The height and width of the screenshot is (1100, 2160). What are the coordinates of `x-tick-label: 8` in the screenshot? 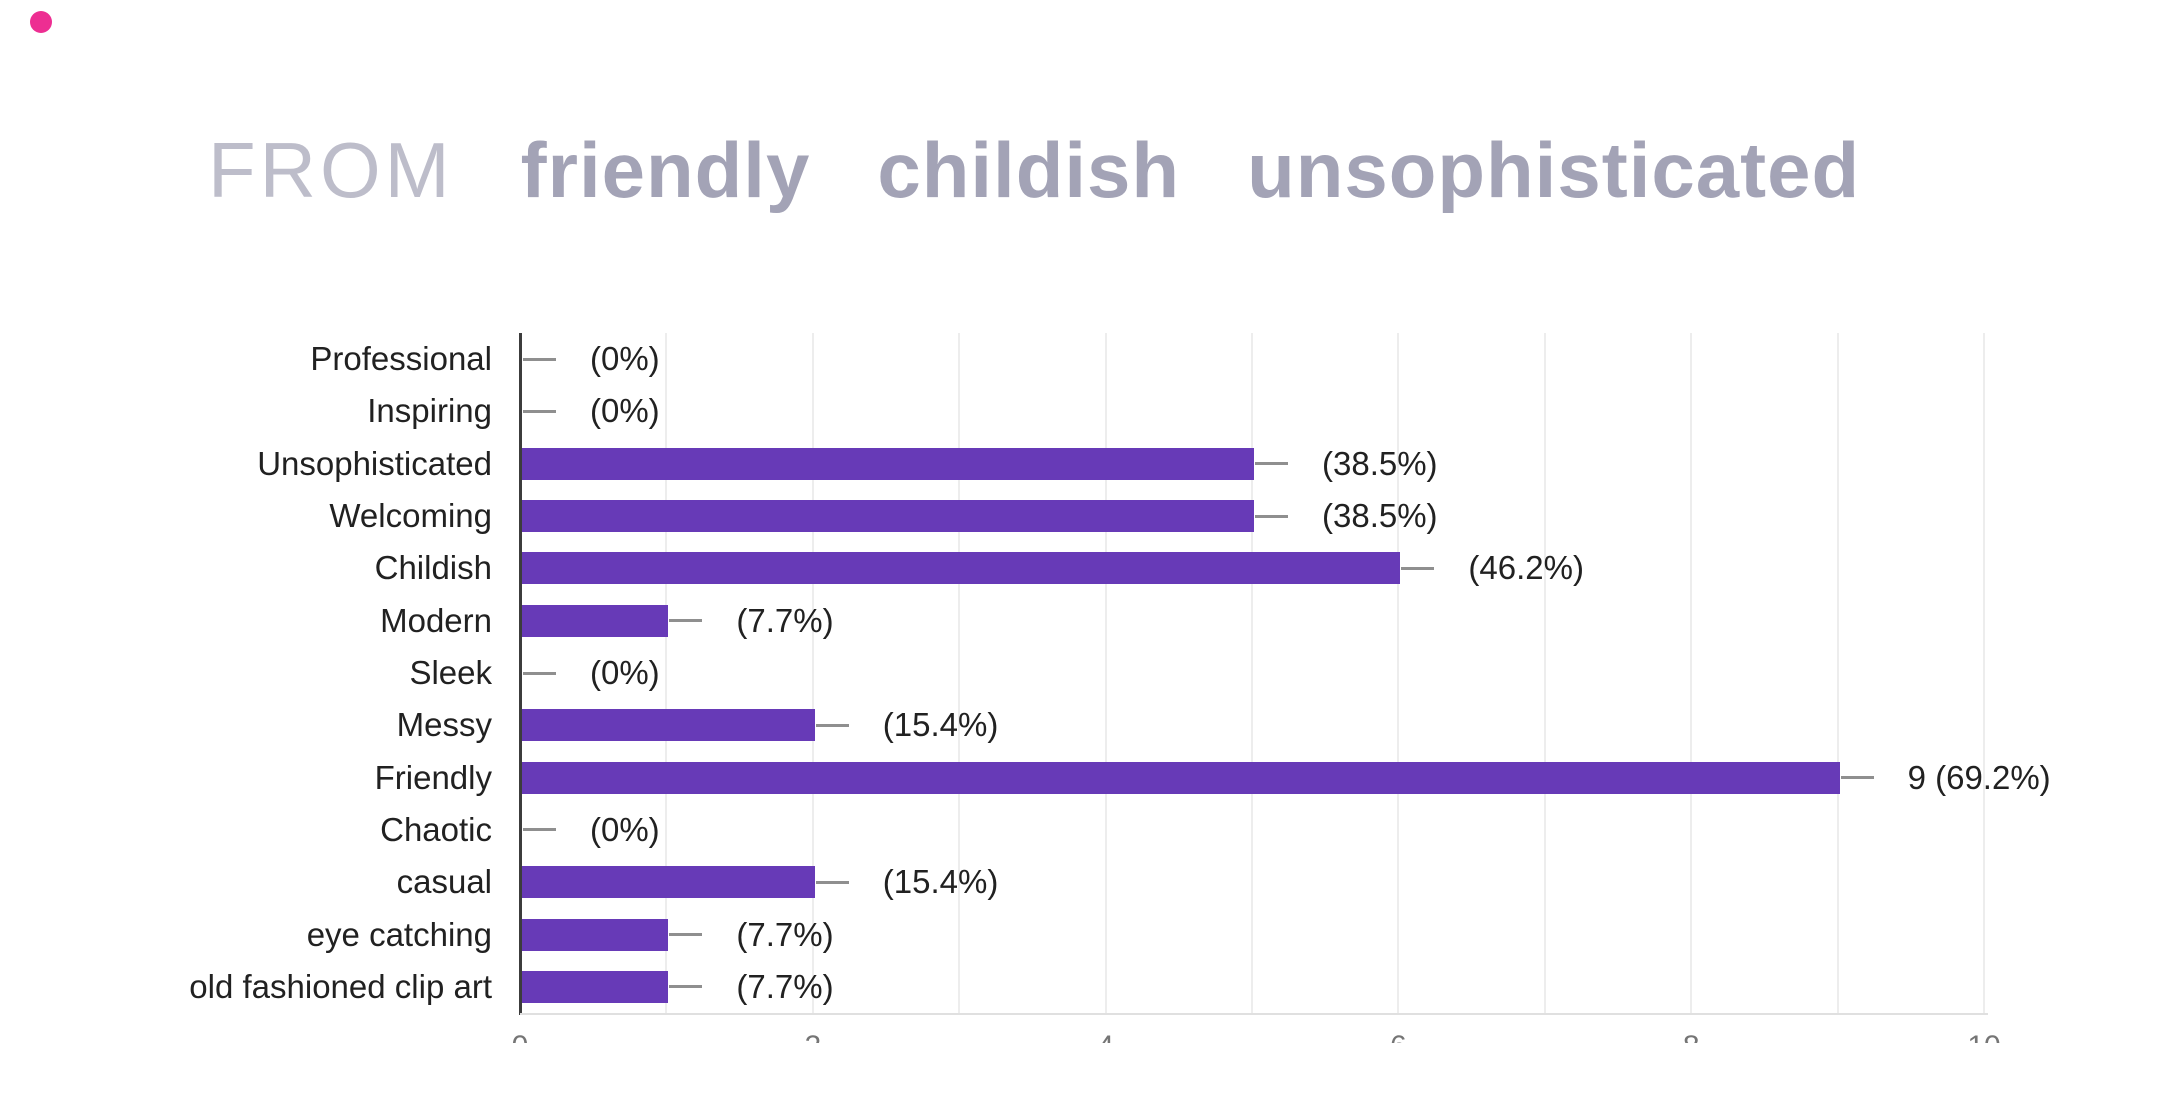 It's located at (1691, 1037).